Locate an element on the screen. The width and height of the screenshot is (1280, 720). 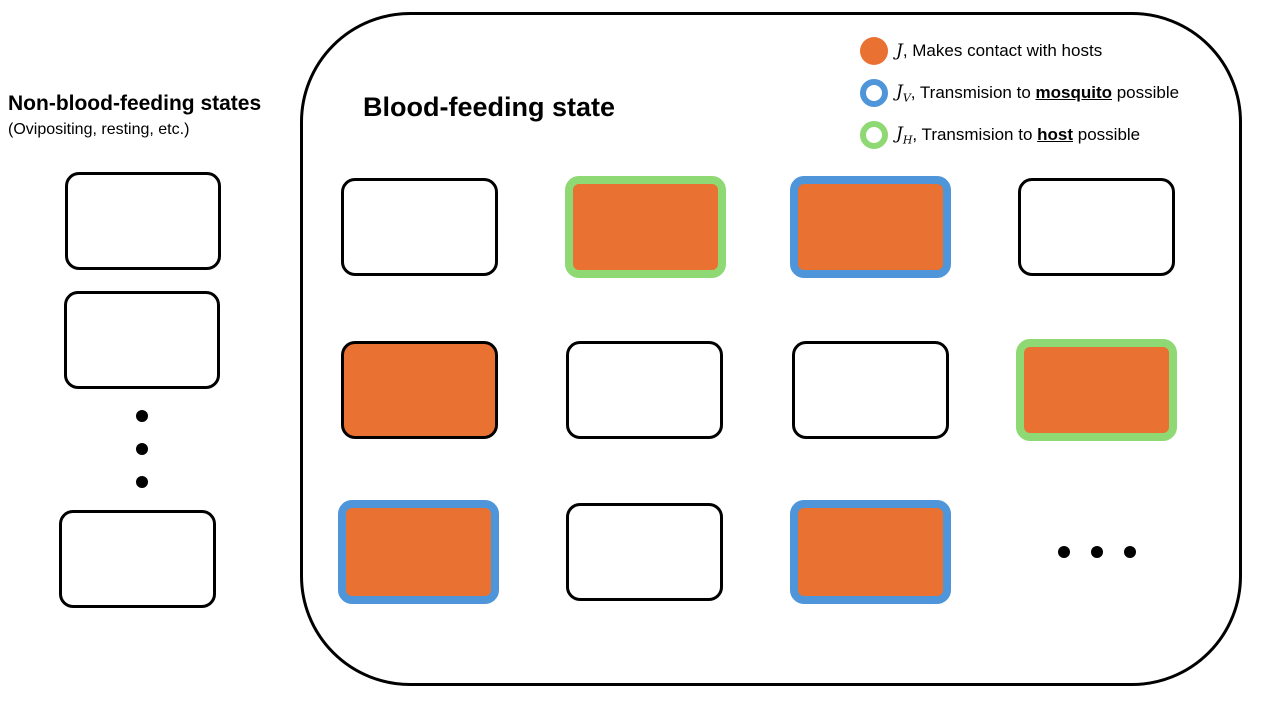
legend-text: , Makes contact with hosts is located at coordinates (1002, 50).